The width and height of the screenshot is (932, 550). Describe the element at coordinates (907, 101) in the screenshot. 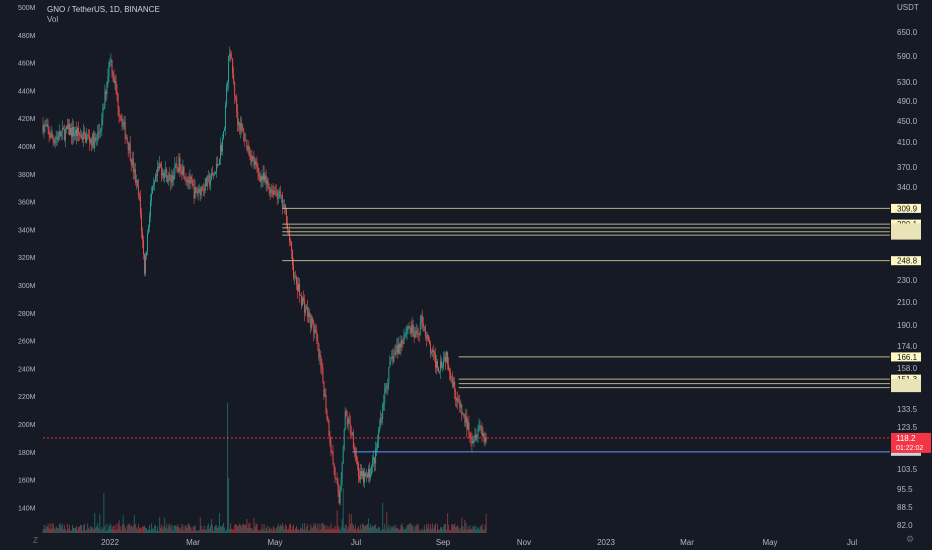

I see `price-tick-label: 490.0` at that location.